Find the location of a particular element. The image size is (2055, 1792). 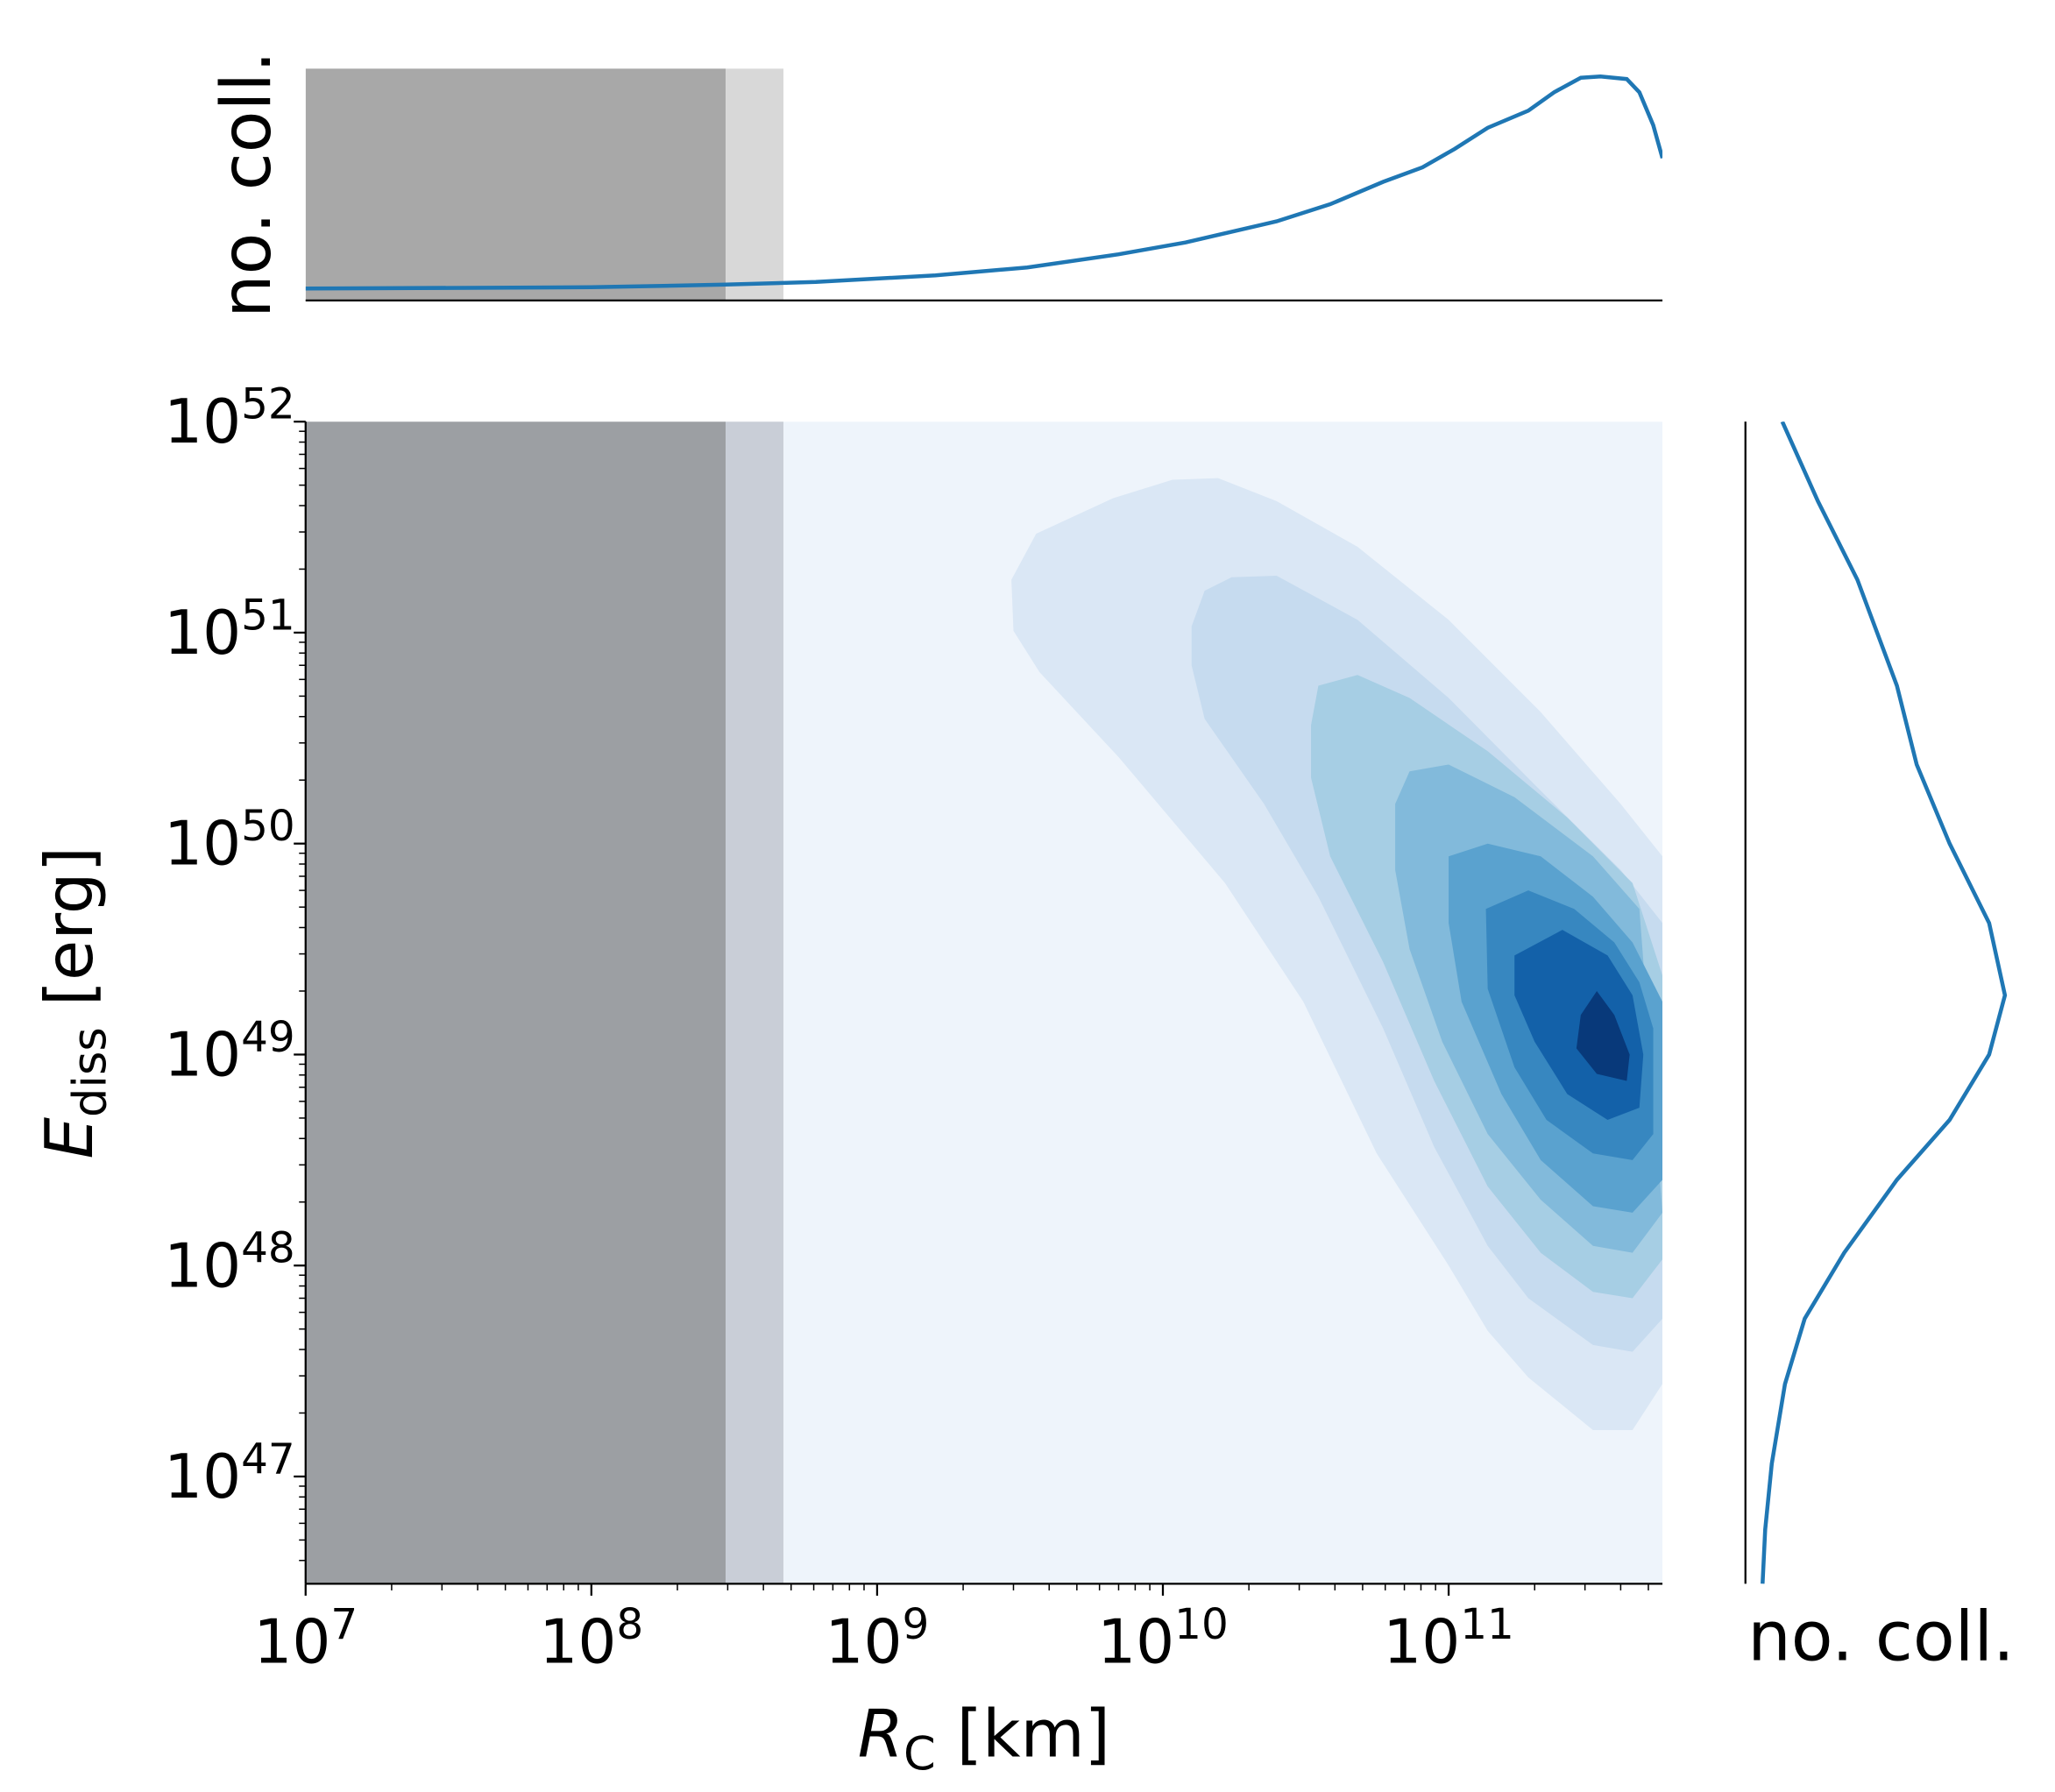

tick-label: 1010 is located at coordinates (1163, 1639).